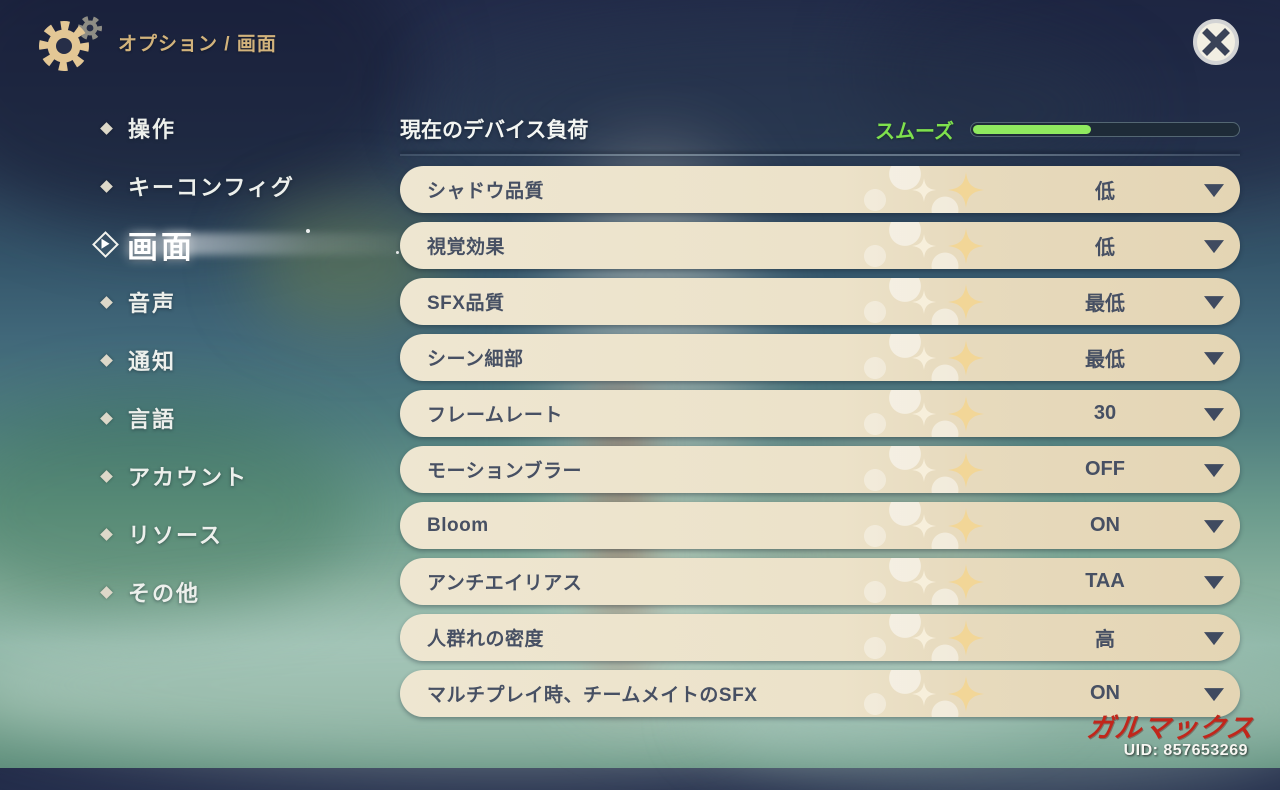 This screenshot has width=1280, height=790. Describe the element at coordinates (152, 129) in the screenshot. I see `sidebar-item-label: 操作` at that location.